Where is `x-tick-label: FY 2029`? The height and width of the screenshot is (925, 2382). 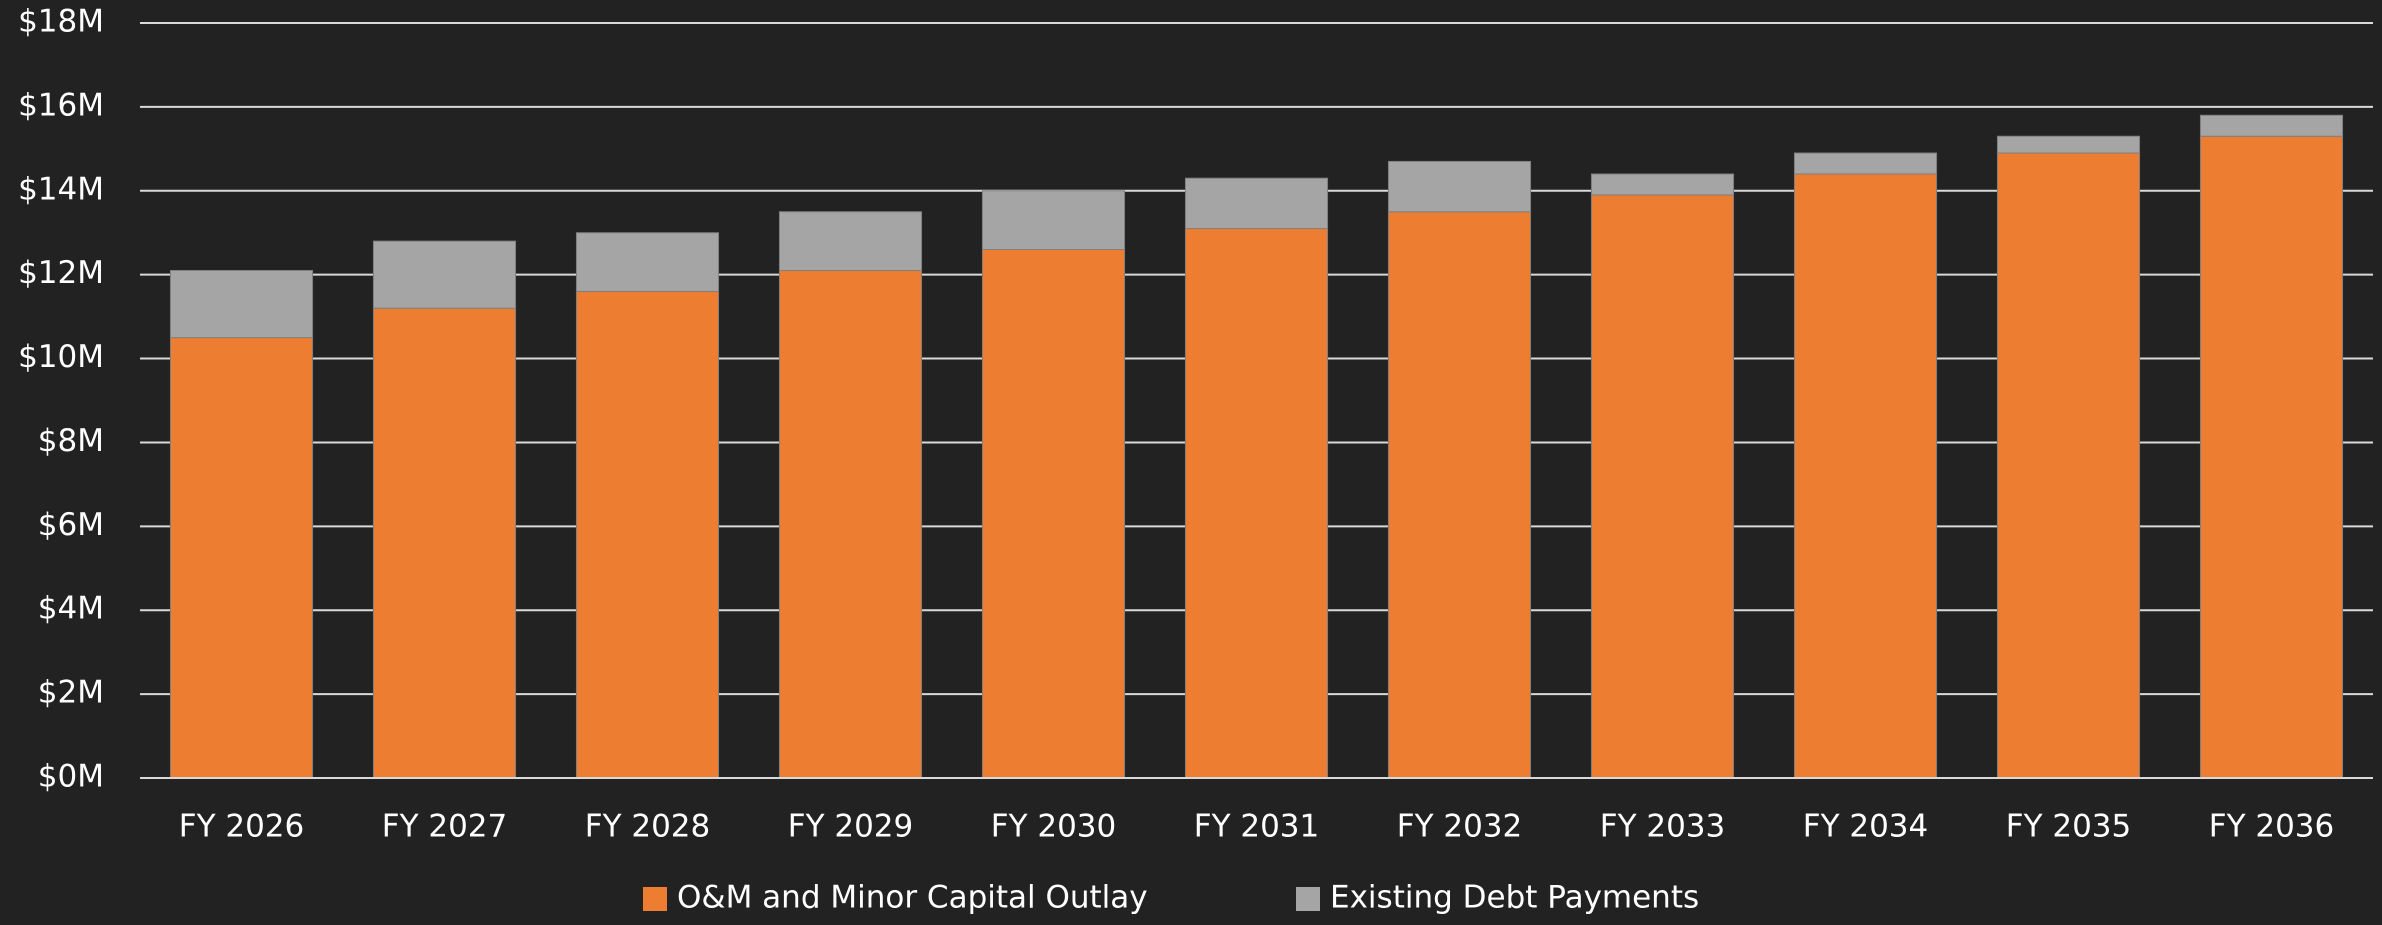 x-tick-label: FY 2029 is located at coordinates (851, 827).